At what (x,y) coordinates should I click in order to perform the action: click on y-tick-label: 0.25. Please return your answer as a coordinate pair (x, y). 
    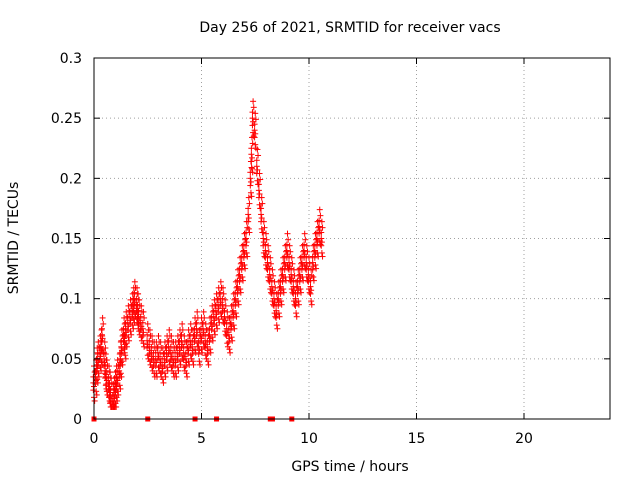
    Looking at the image, I should click on (66, 119).